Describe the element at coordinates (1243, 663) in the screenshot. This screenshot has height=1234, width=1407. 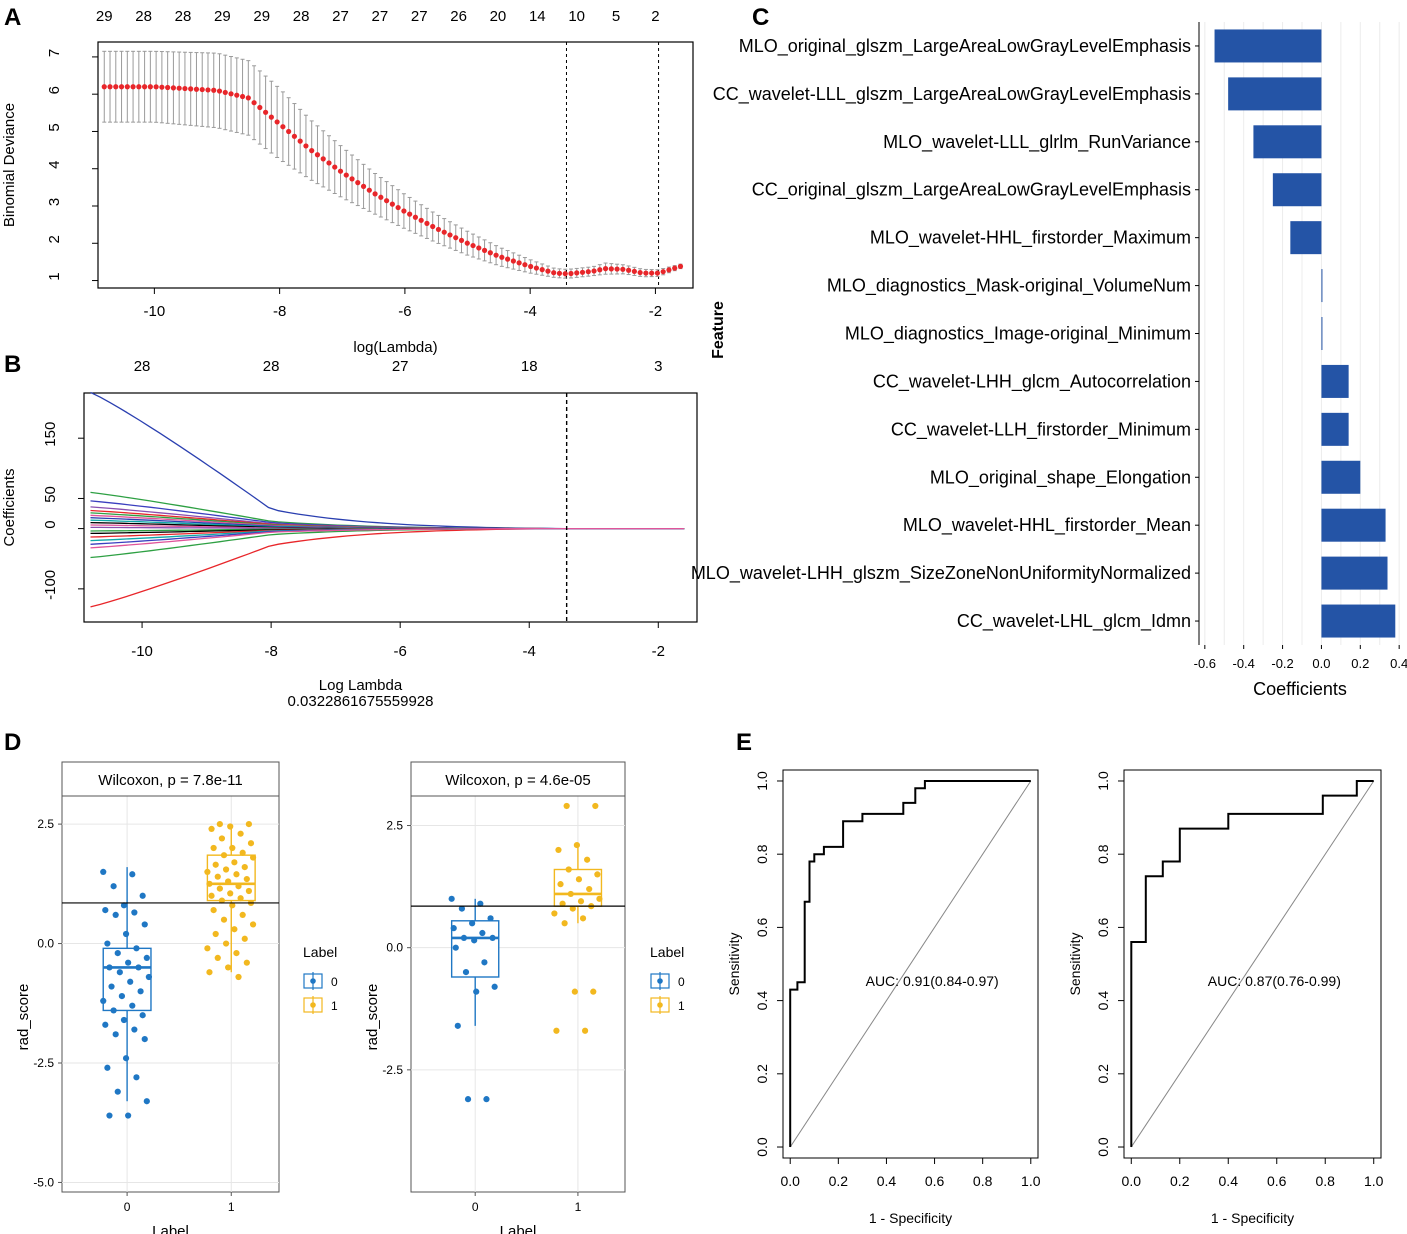
I see `x-tick-label: -0.4` at that location.